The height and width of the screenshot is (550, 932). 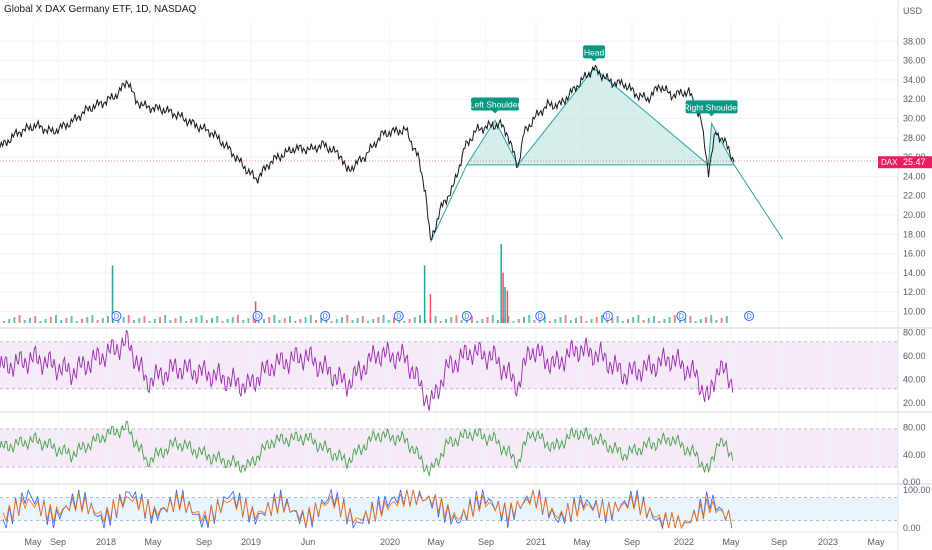 I want to click on x-tick-label: 2020, so click(x=390, y=542).